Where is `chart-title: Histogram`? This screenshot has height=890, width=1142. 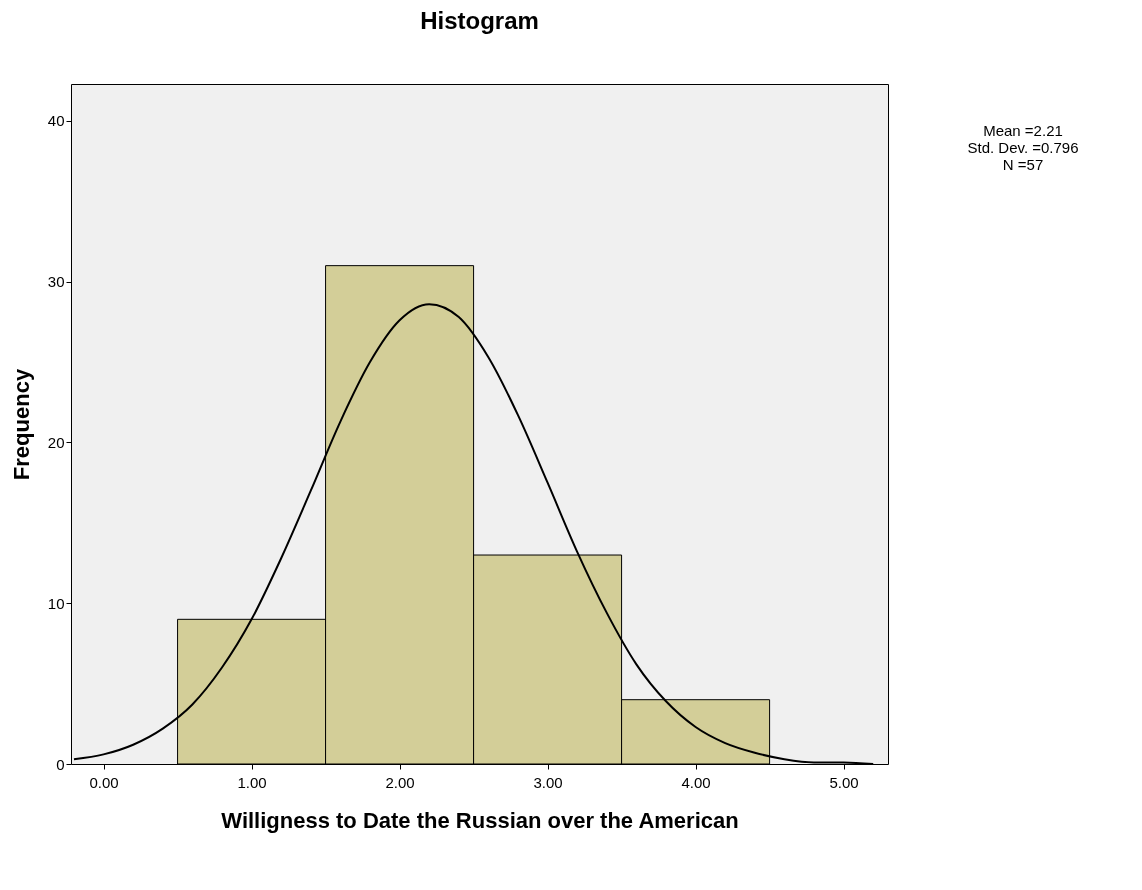 chart-title: Histogram is located at coordinates (479, 20).